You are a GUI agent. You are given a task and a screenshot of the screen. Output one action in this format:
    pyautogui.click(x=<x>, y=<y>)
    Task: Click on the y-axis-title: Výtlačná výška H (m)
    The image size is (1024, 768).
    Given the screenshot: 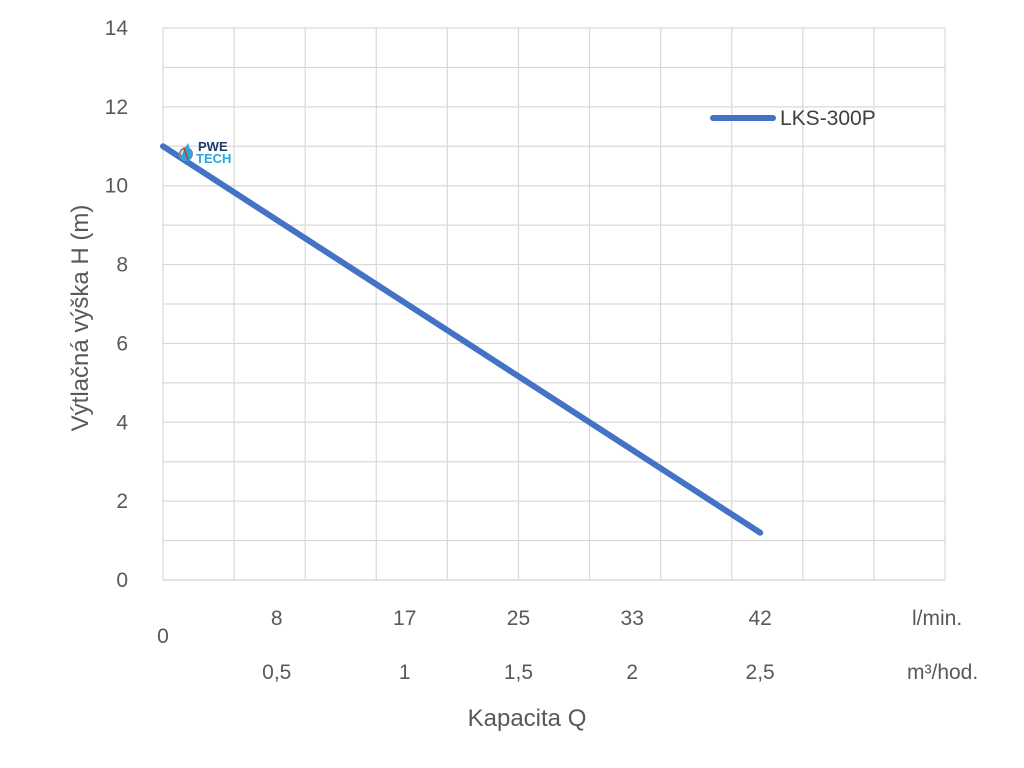 What is the action you would take?
    pyautogui.click(x=80, y=318)
    